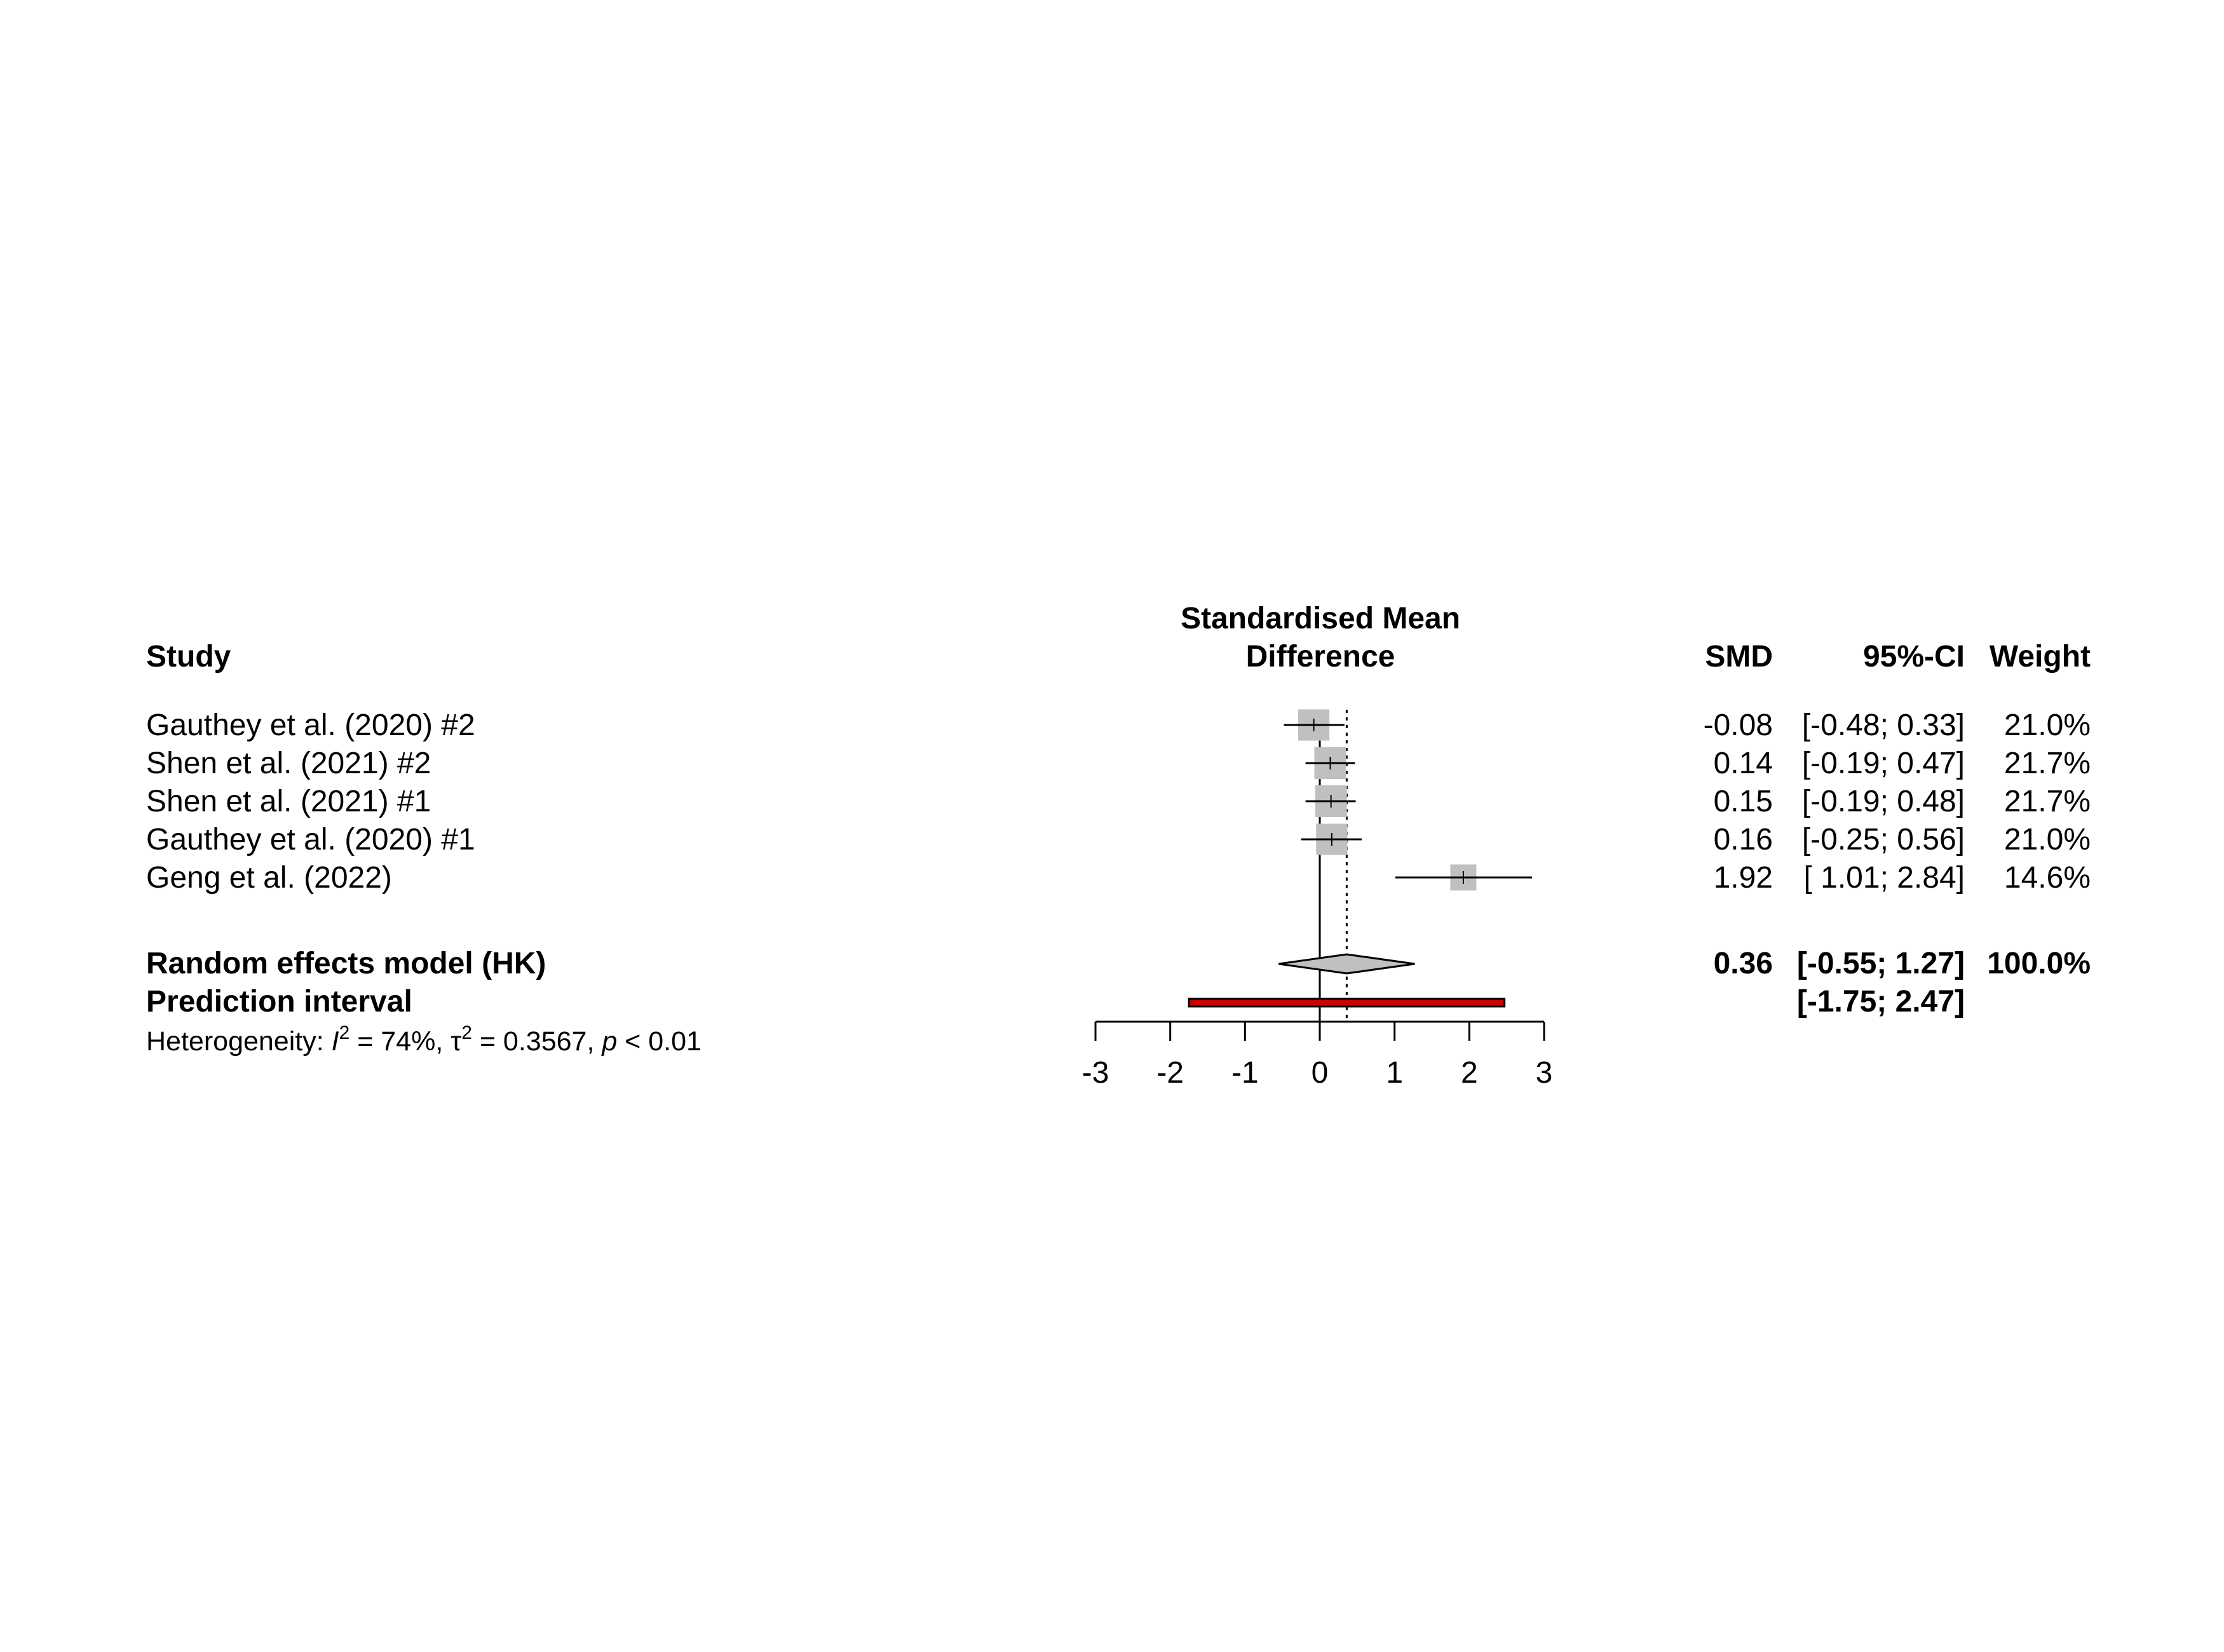 Image resolution: width=2224 pixels, height=1652 pixels. What do you see at coordinates (1346, 964) in the screenshot?
I see `summary-diamond` at bounding box center [1346, 964].